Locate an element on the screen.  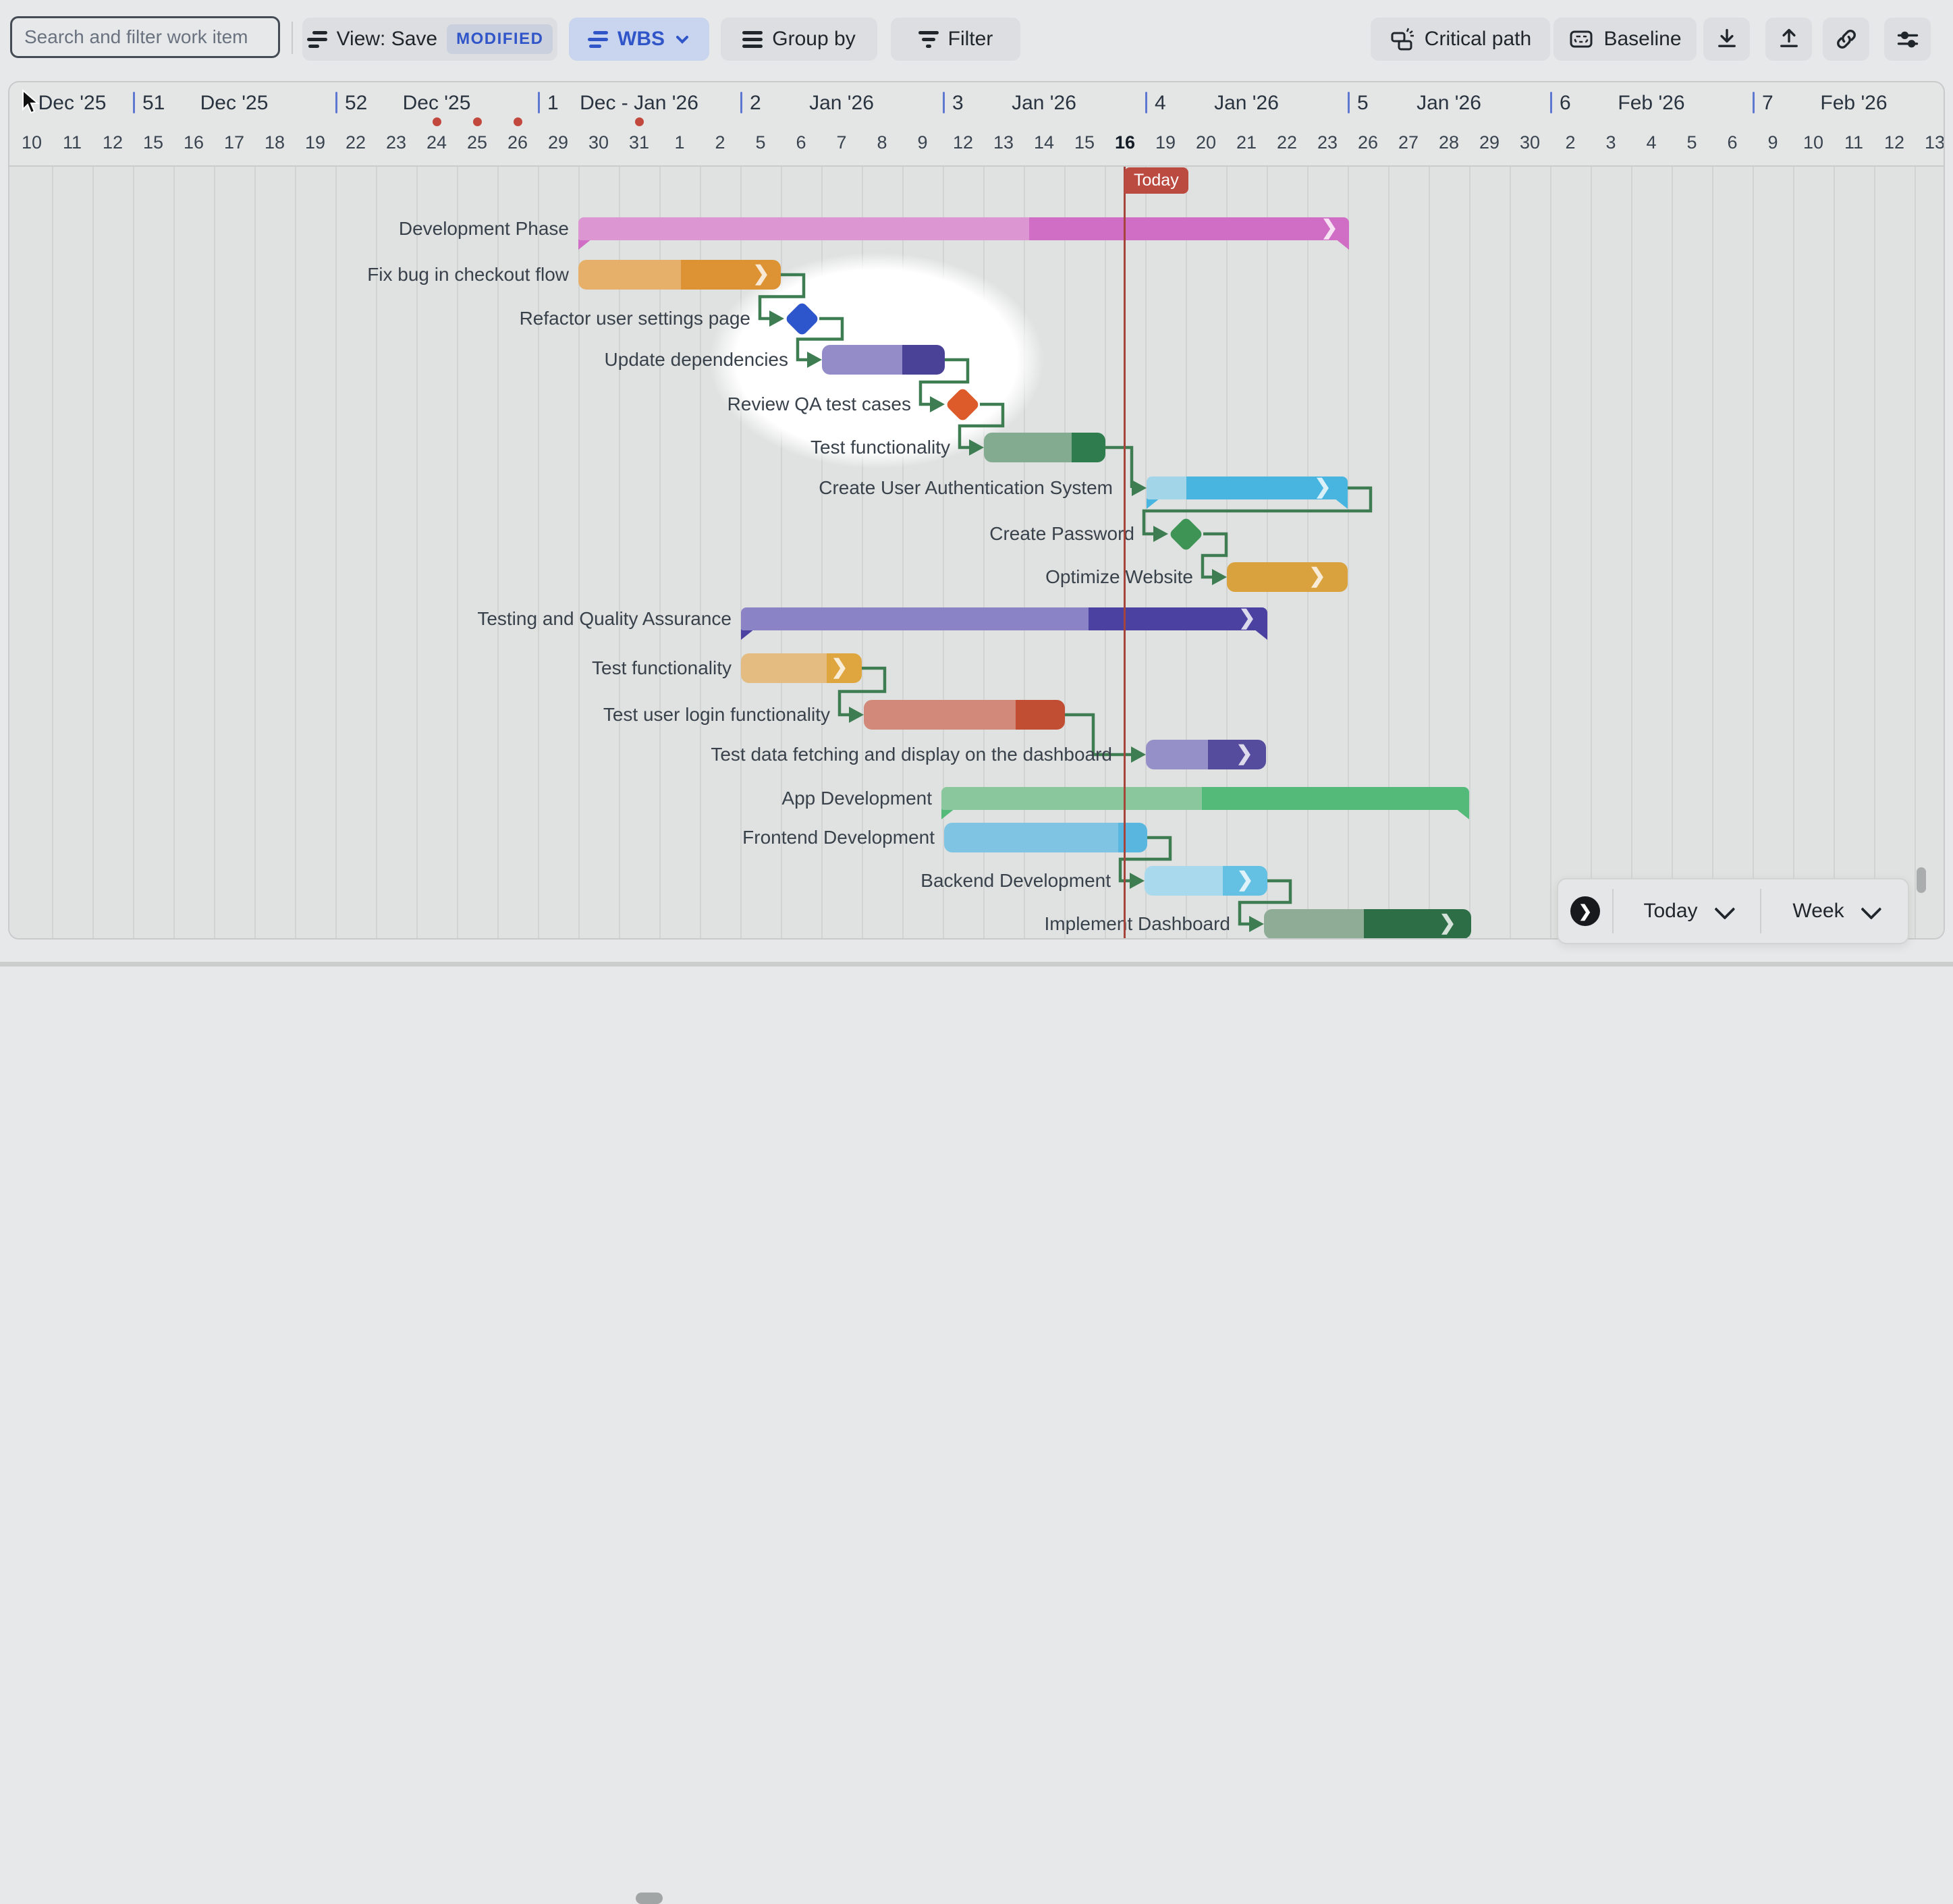
day-number: 9 is located at coordinates (1772, 143).